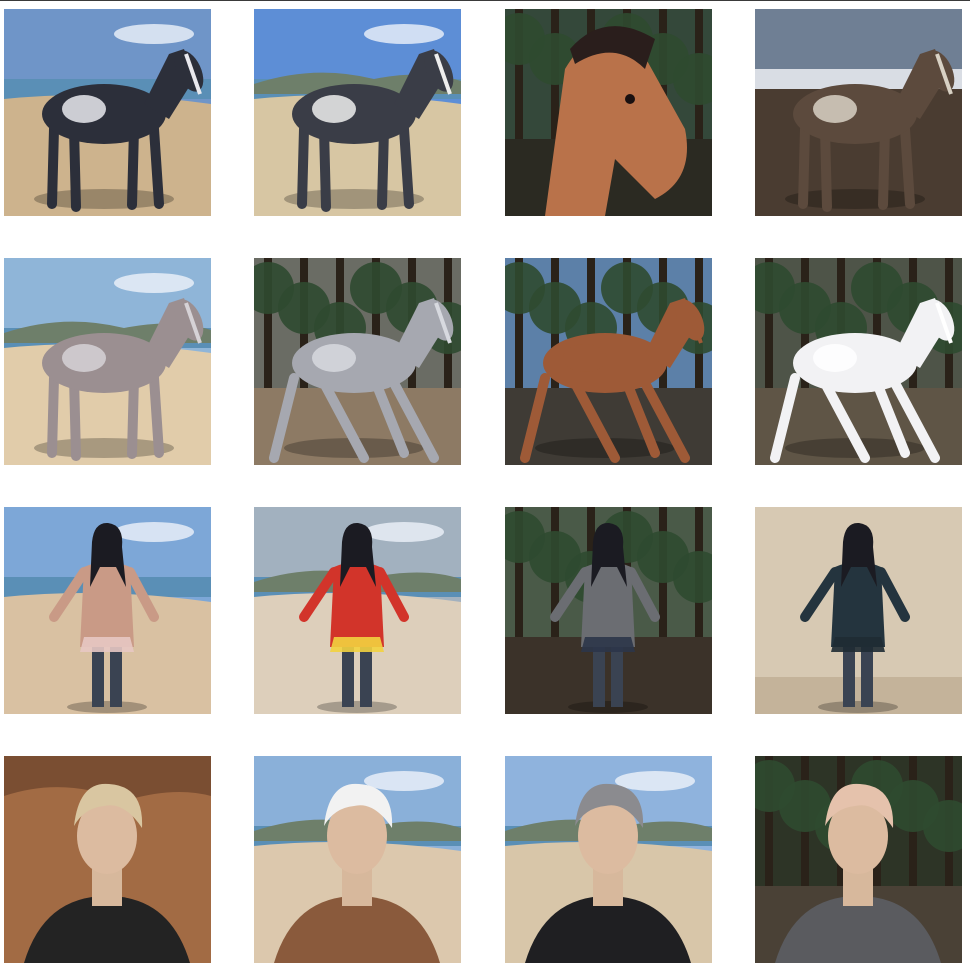  I want to click on thumbnail-white-horse, so click(858, 361).